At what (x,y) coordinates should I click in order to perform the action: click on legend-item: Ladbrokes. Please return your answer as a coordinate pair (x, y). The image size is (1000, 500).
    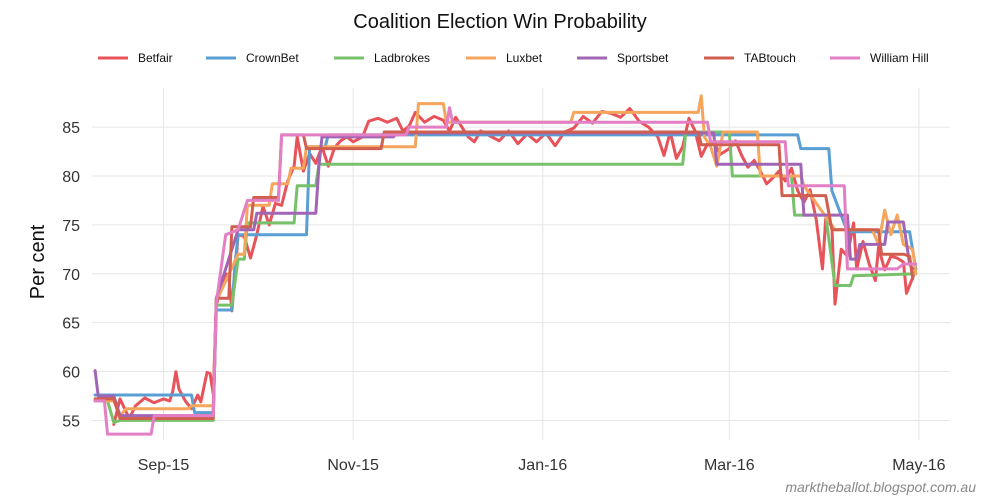
    Looking at the image, I should click on (382, 58).